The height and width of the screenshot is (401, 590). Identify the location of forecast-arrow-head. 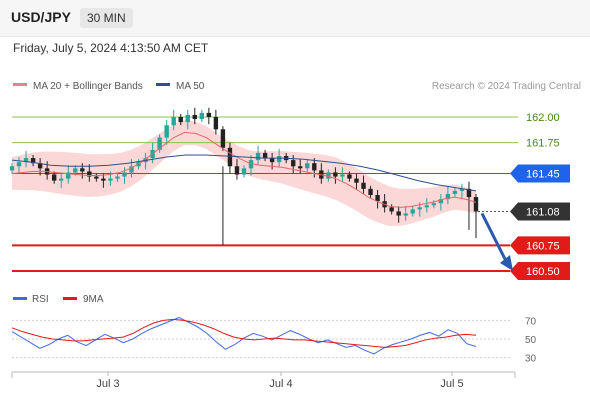
(506, 263).